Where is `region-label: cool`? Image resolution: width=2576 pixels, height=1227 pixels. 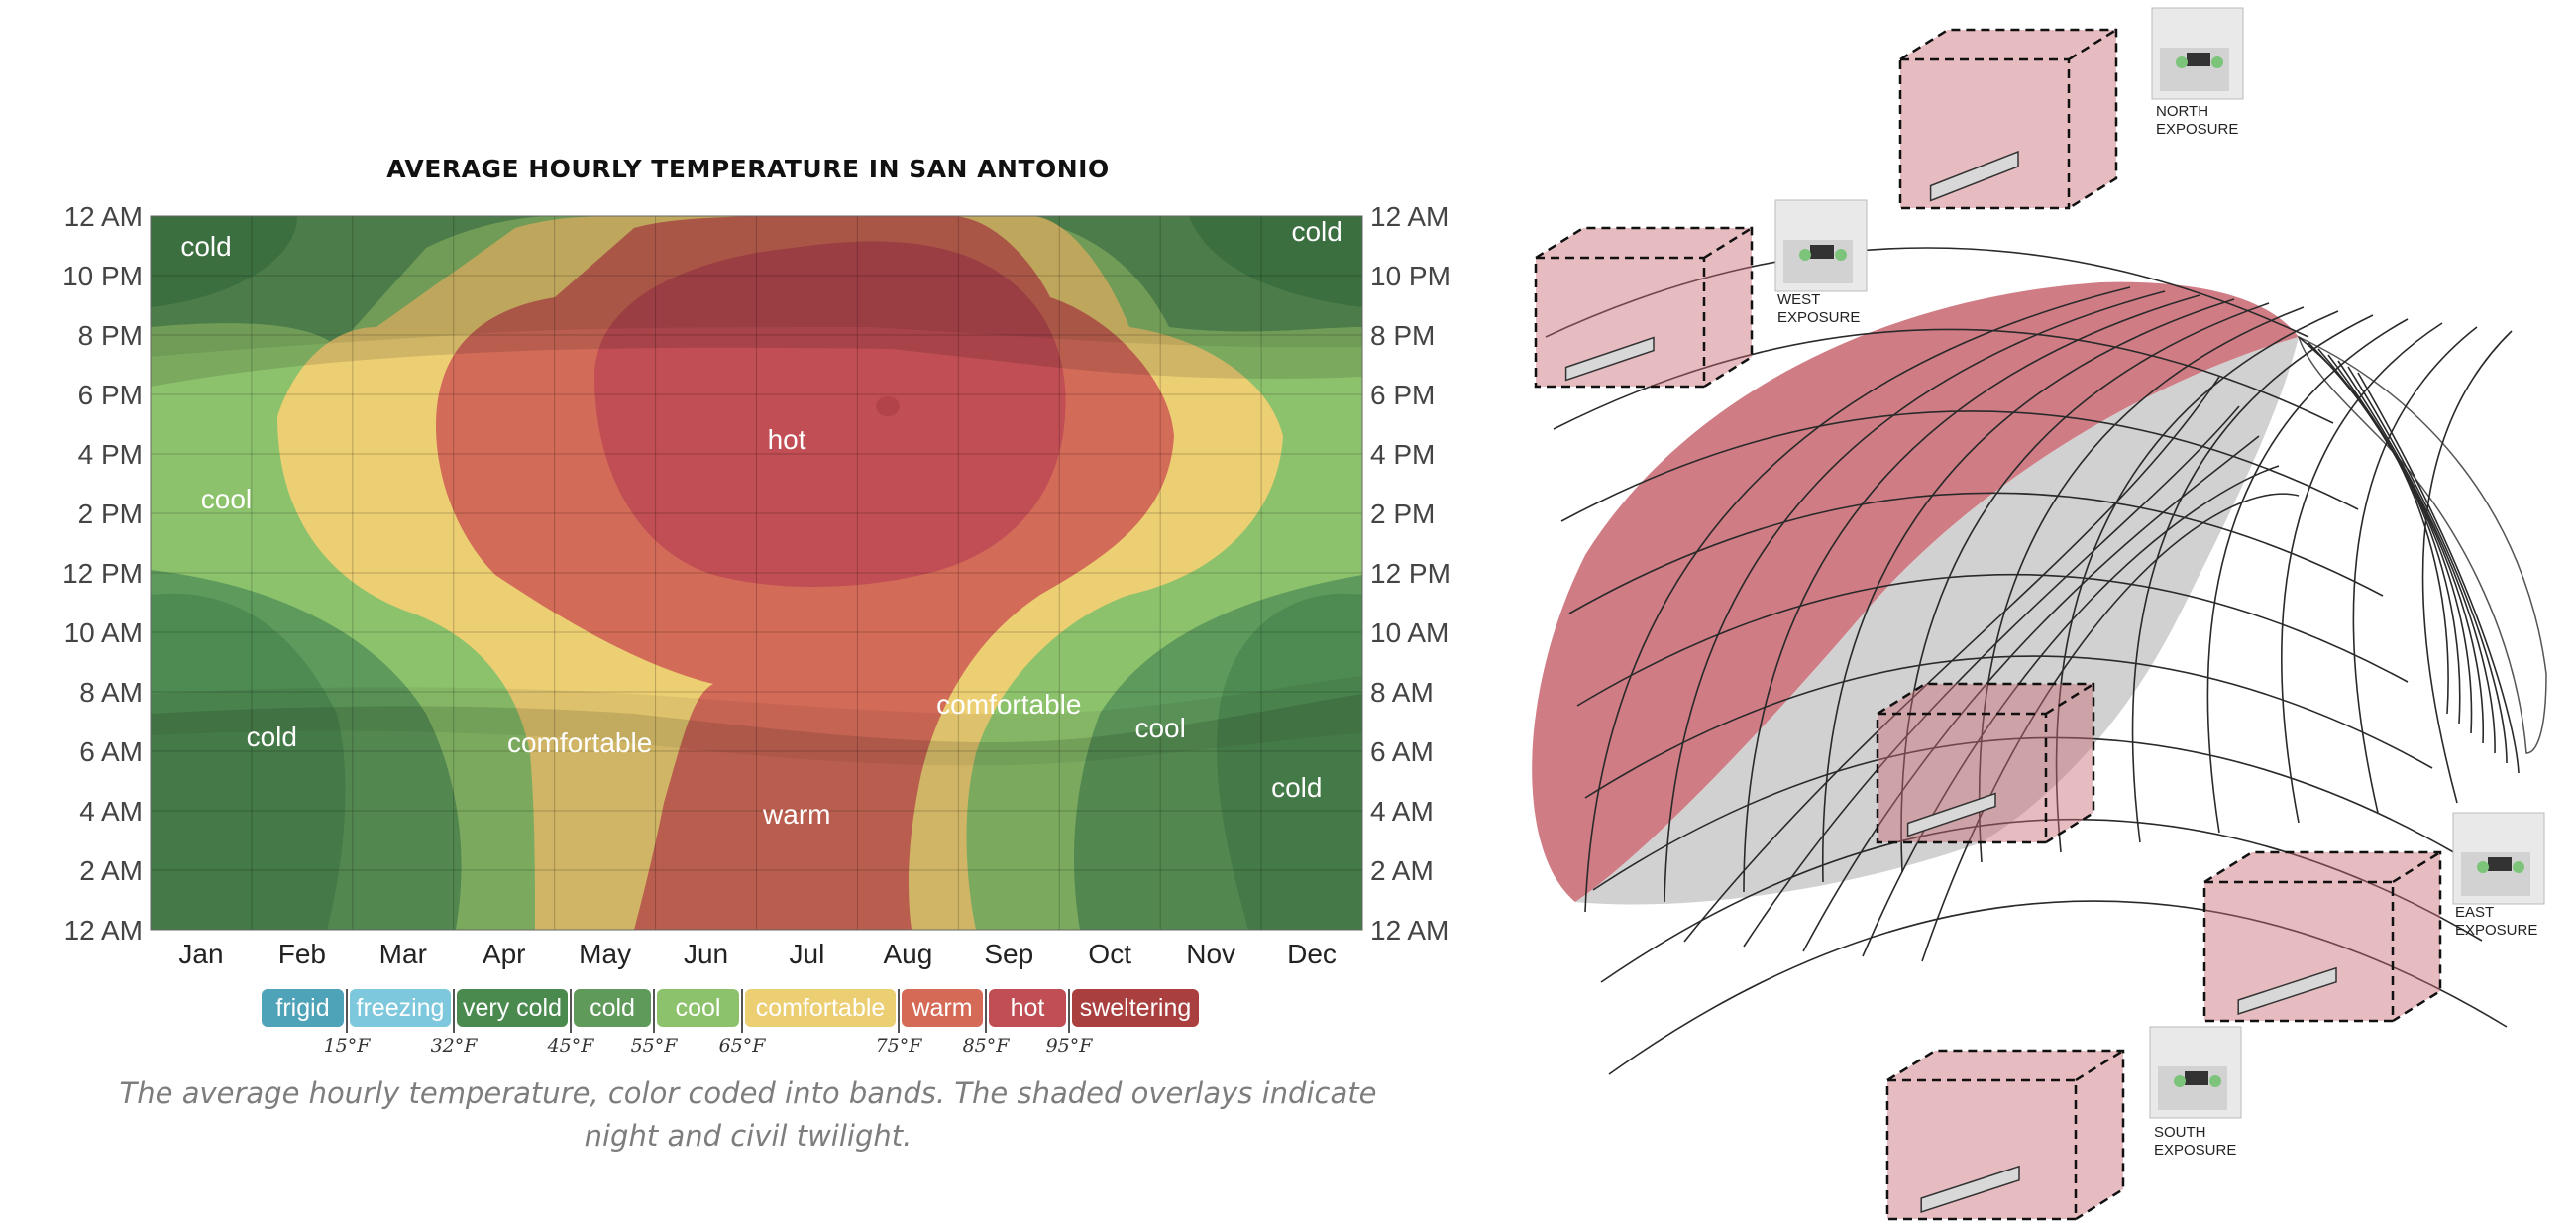 region-label: cool is located at coordinates (226, 499).